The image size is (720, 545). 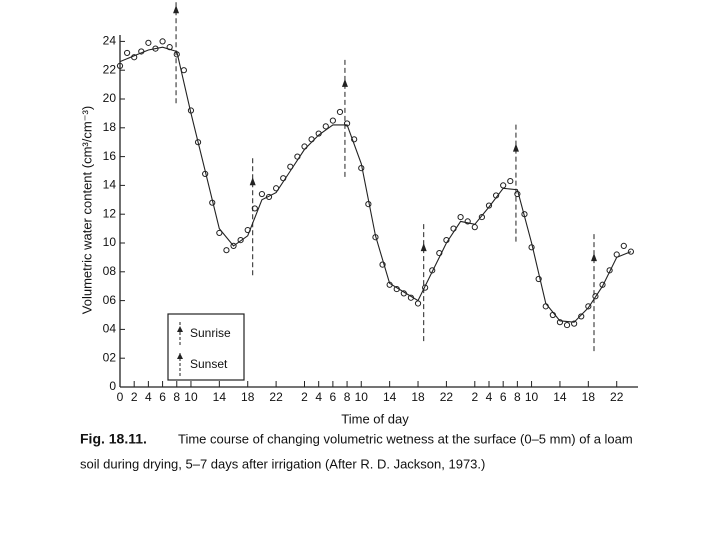 What do you see at coordinates (110, 357) in the screenshot?
I see `y-tick-label: 02` at bounding box center [110, 357].